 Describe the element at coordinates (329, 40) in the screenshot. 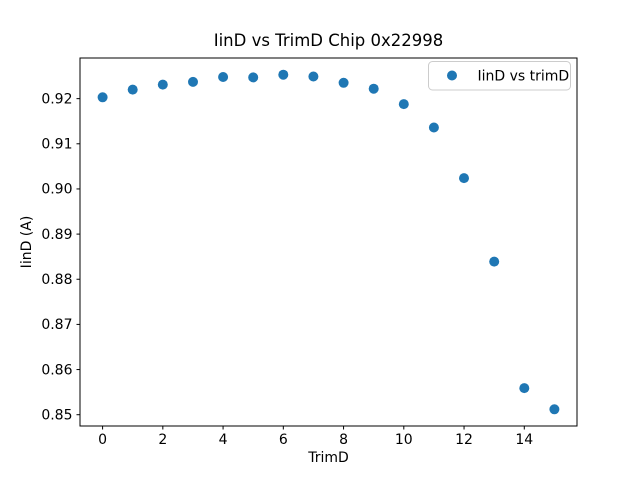

I see `chart-title: IinD vs TrimD Chip 0x22998` at that location.